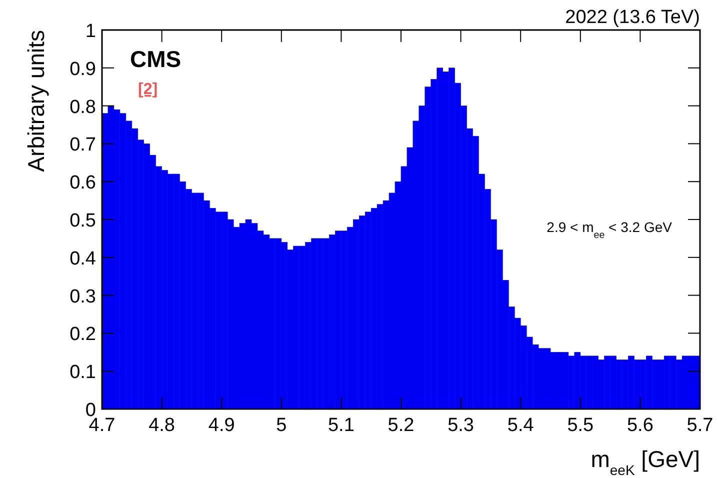 The width and height of the screenshot is (718, 478). I want to click on x-tick-label: 5.1, so click(341, 425).